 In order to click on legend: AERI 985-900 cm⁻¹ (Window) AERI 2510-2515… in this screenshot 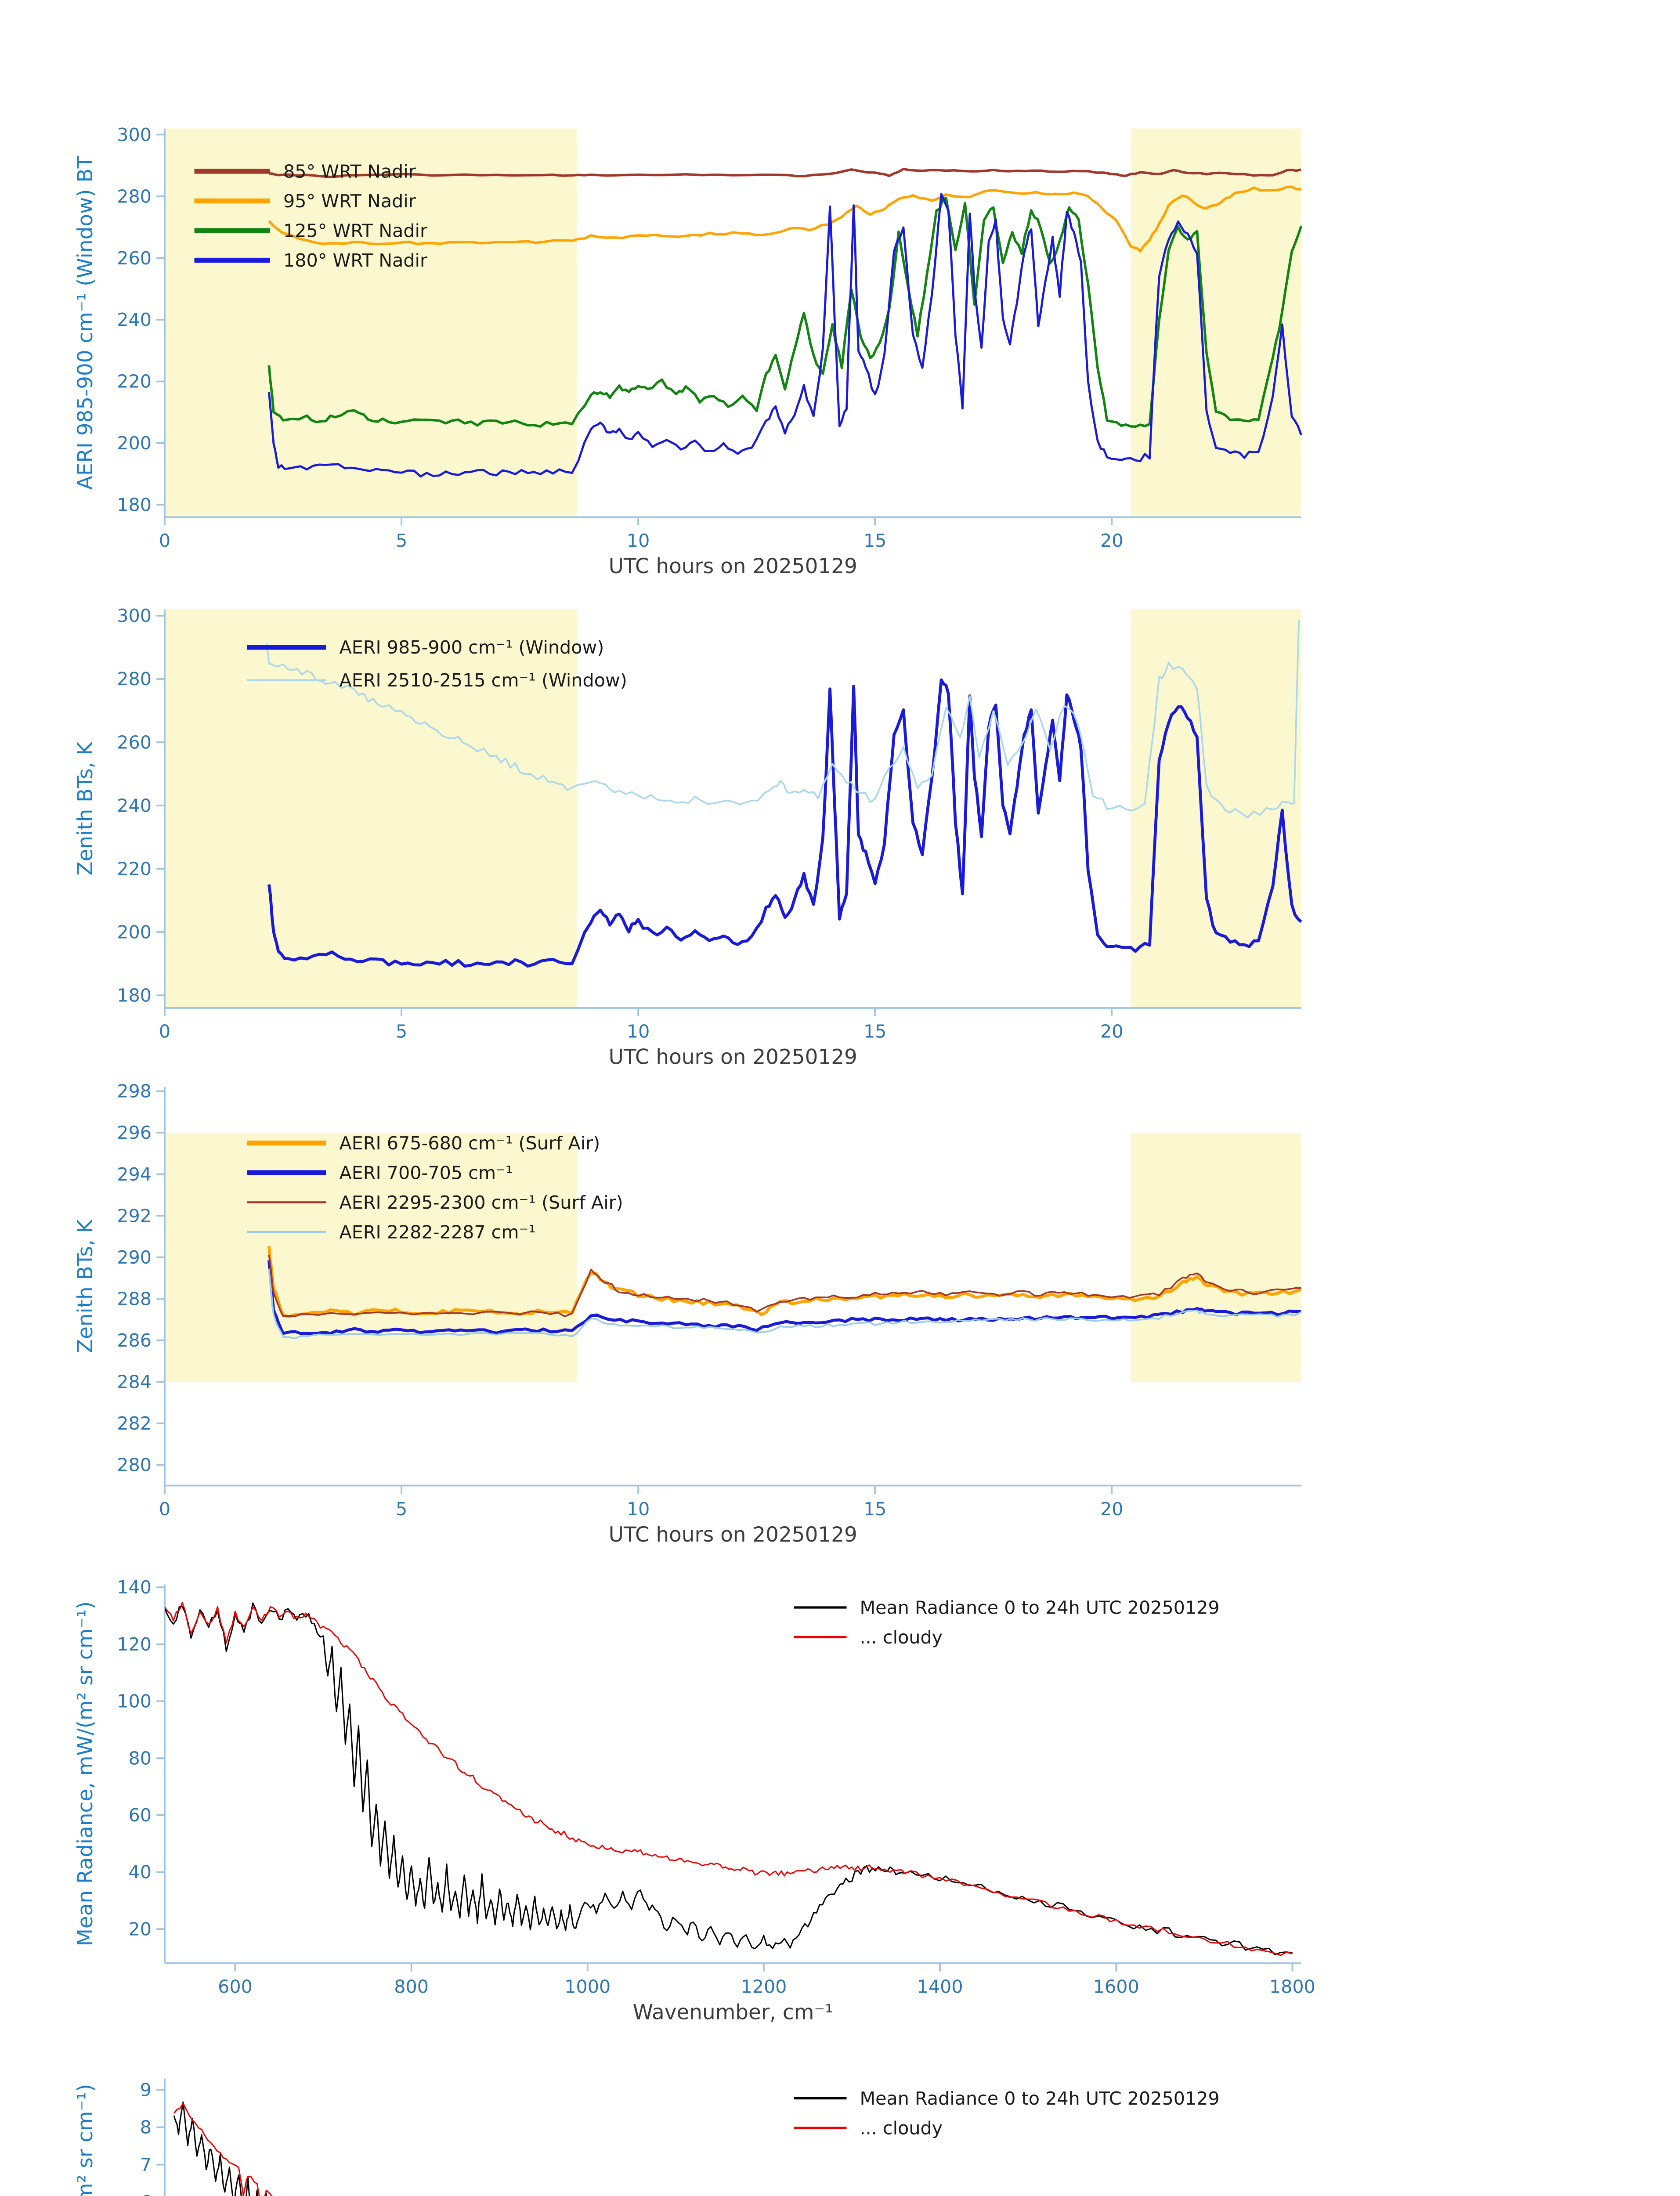, I will do `click(437, 664)`.